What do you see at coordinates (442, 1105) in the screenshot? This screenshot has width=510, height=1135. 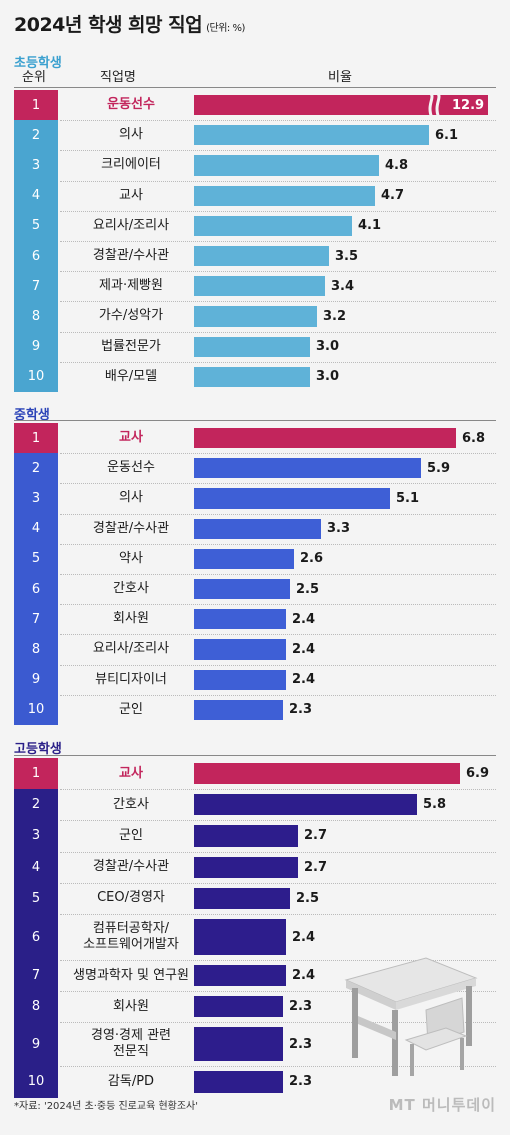 I see `publisher-logo: MT 머니투데이` at bounding box center [442, 1105].